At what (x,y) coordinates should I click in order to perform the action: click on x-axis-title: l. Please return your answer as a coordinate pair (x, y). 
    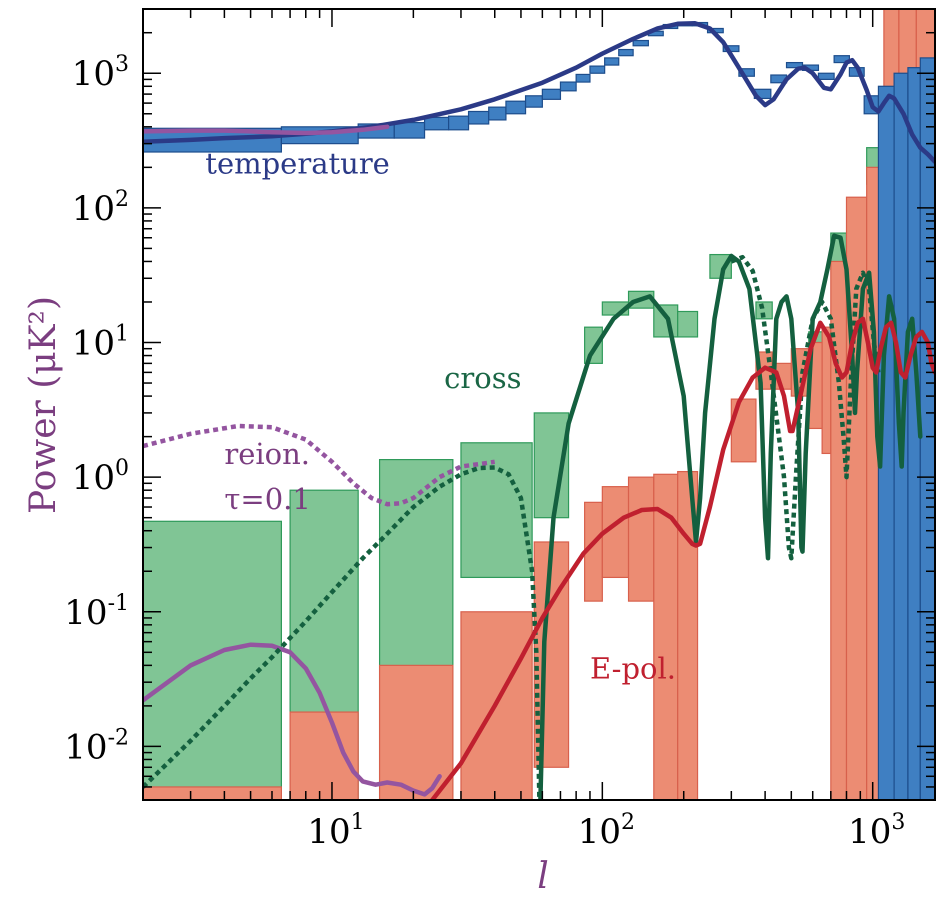
    Looking at the image, I should click on (543, 876).